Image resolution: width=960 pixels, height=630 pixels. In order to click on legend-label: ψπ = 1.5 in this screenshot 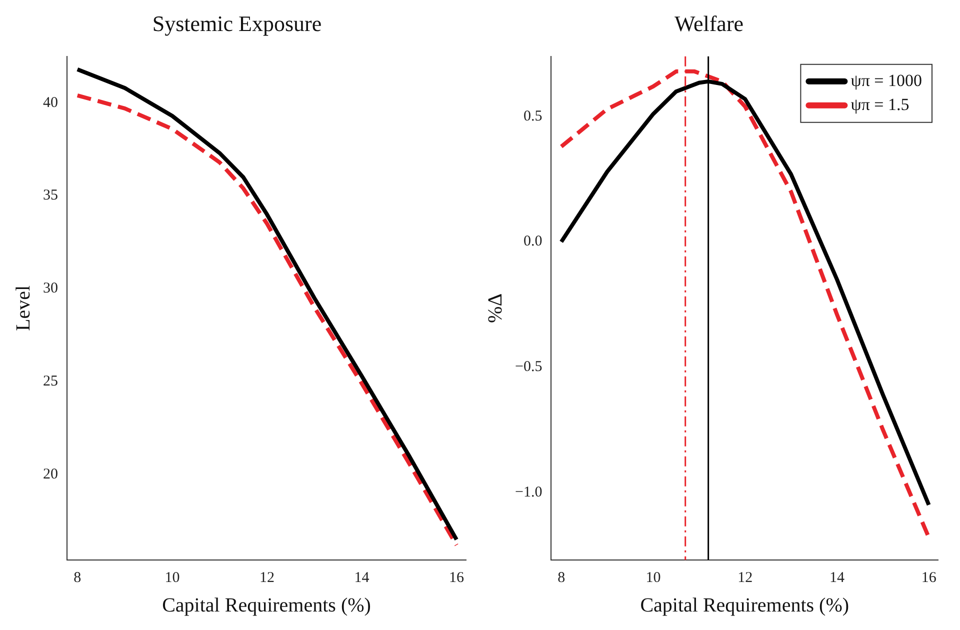, I will do `click(880, 104)`.